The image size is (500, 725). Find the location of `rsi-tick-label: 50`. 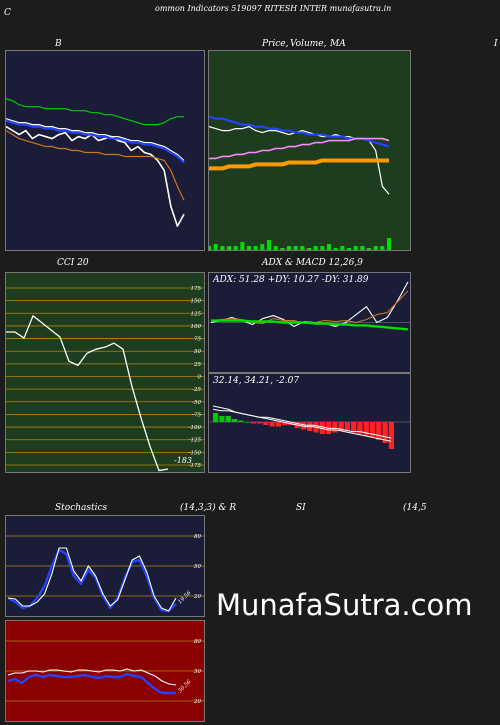

rsi-tick-label: 50 is located at coordinates (197, 672).